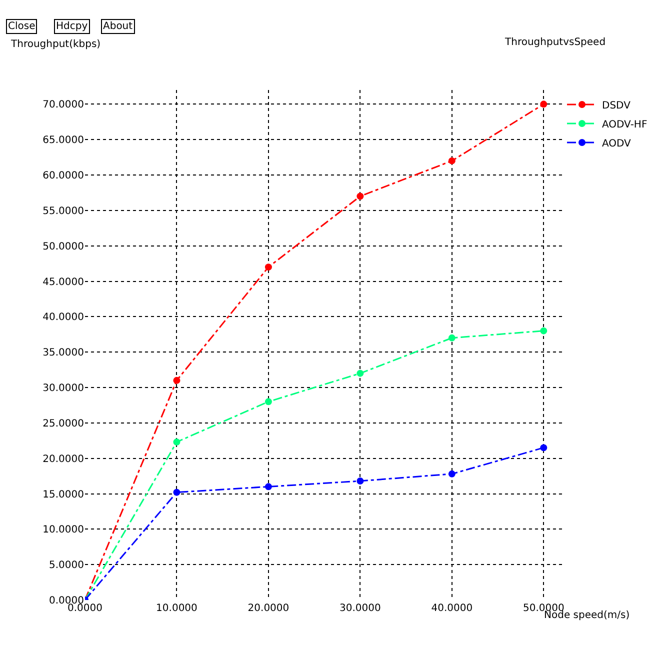 This screenshot has height=650, width=665. What do you see at coordinates (22, 26) in the screenshot?
I see `text: Close` at bounding box center [22, 26].